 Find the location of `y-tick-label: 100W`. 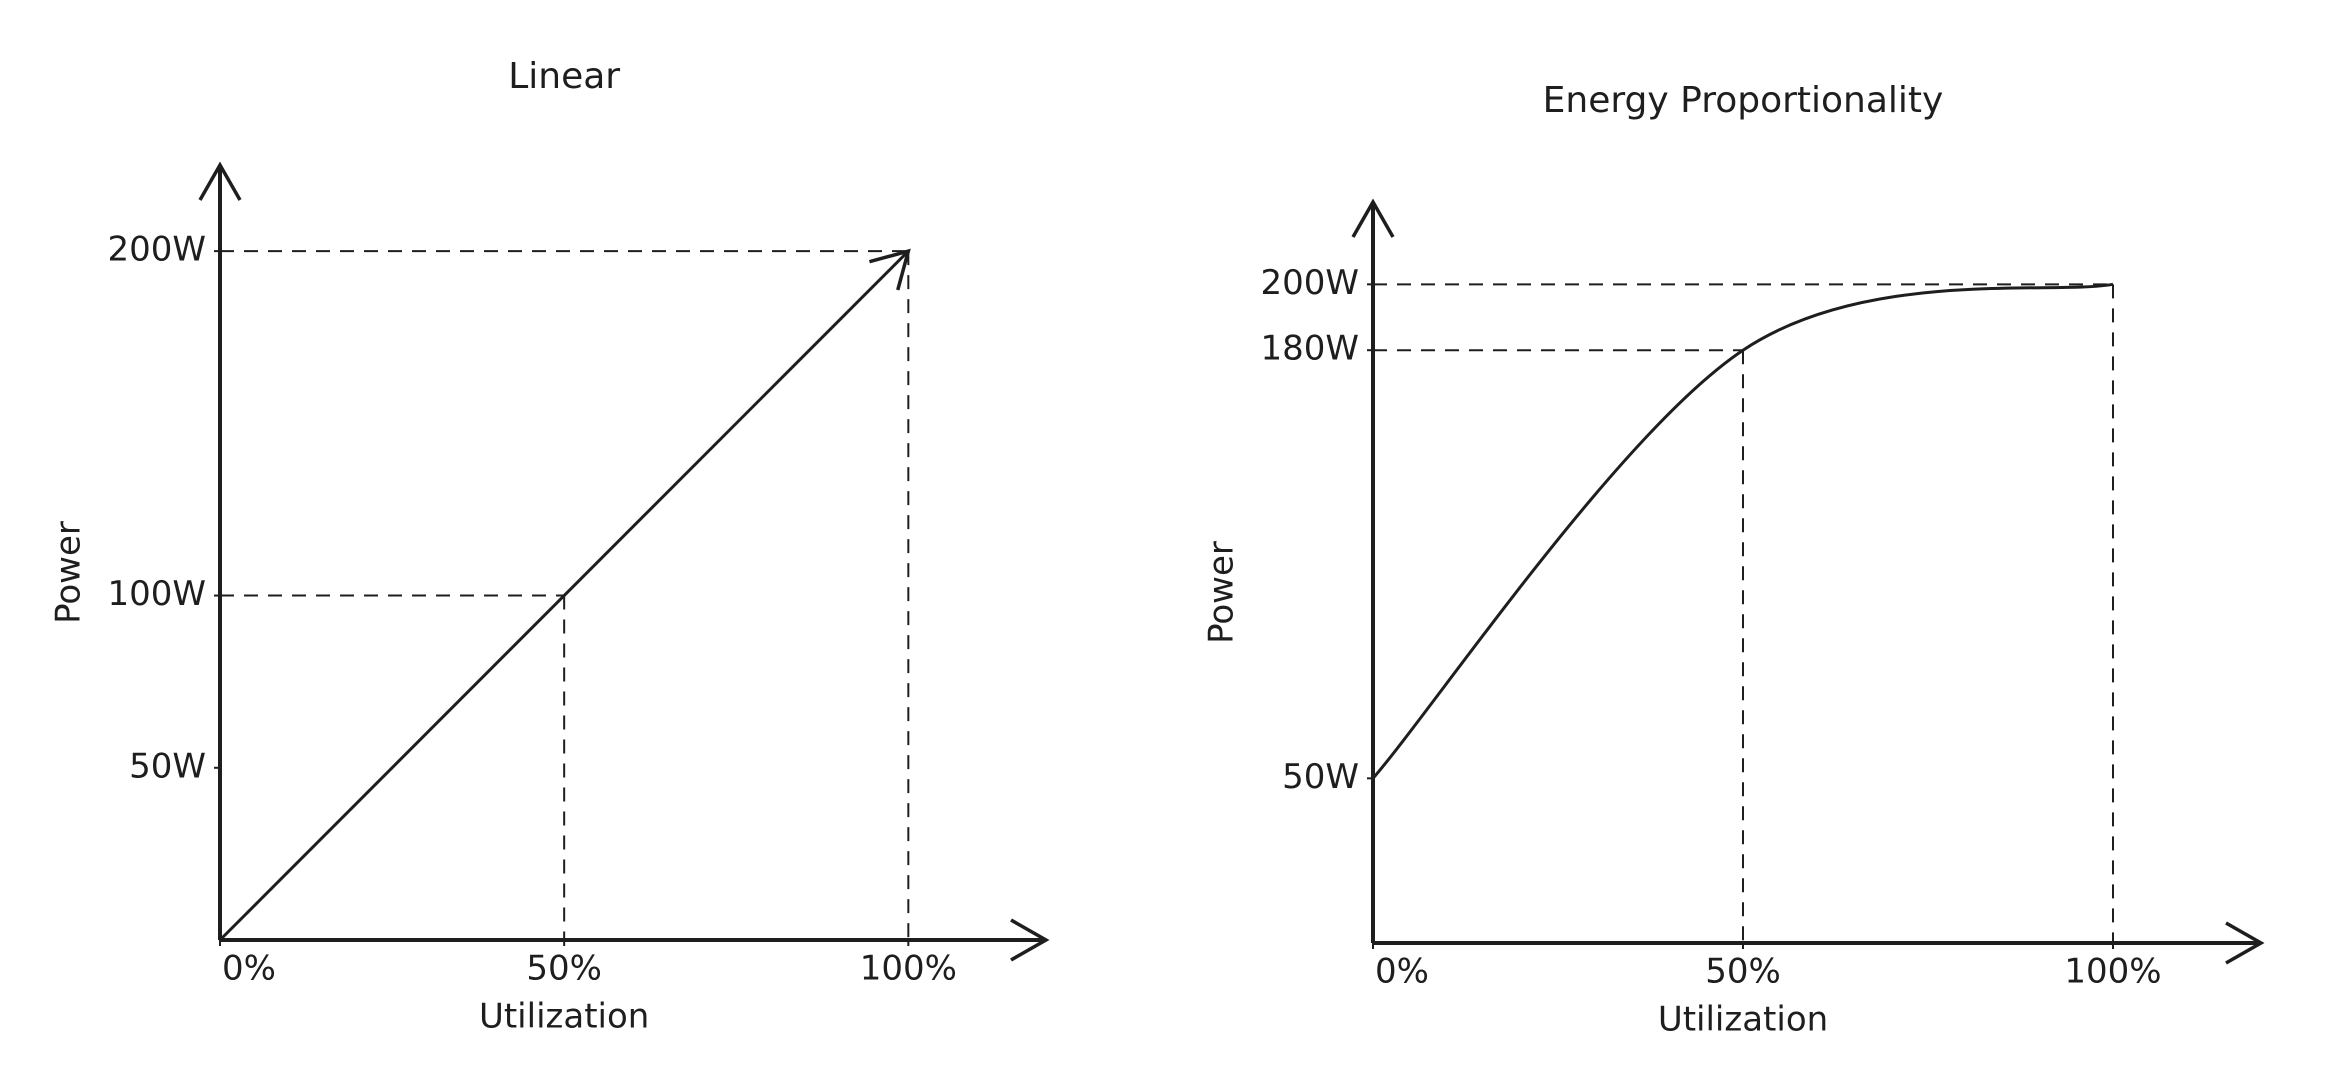

y-tick-label: 100W is located at coordinates (156, 594).